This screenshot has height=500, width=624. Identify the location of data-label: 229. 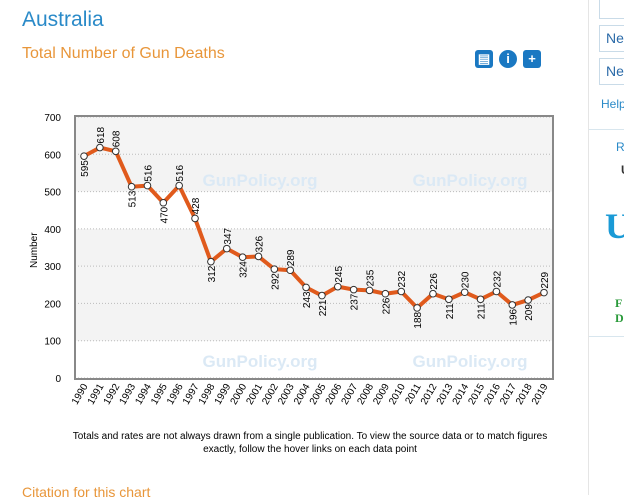
(545, 279).